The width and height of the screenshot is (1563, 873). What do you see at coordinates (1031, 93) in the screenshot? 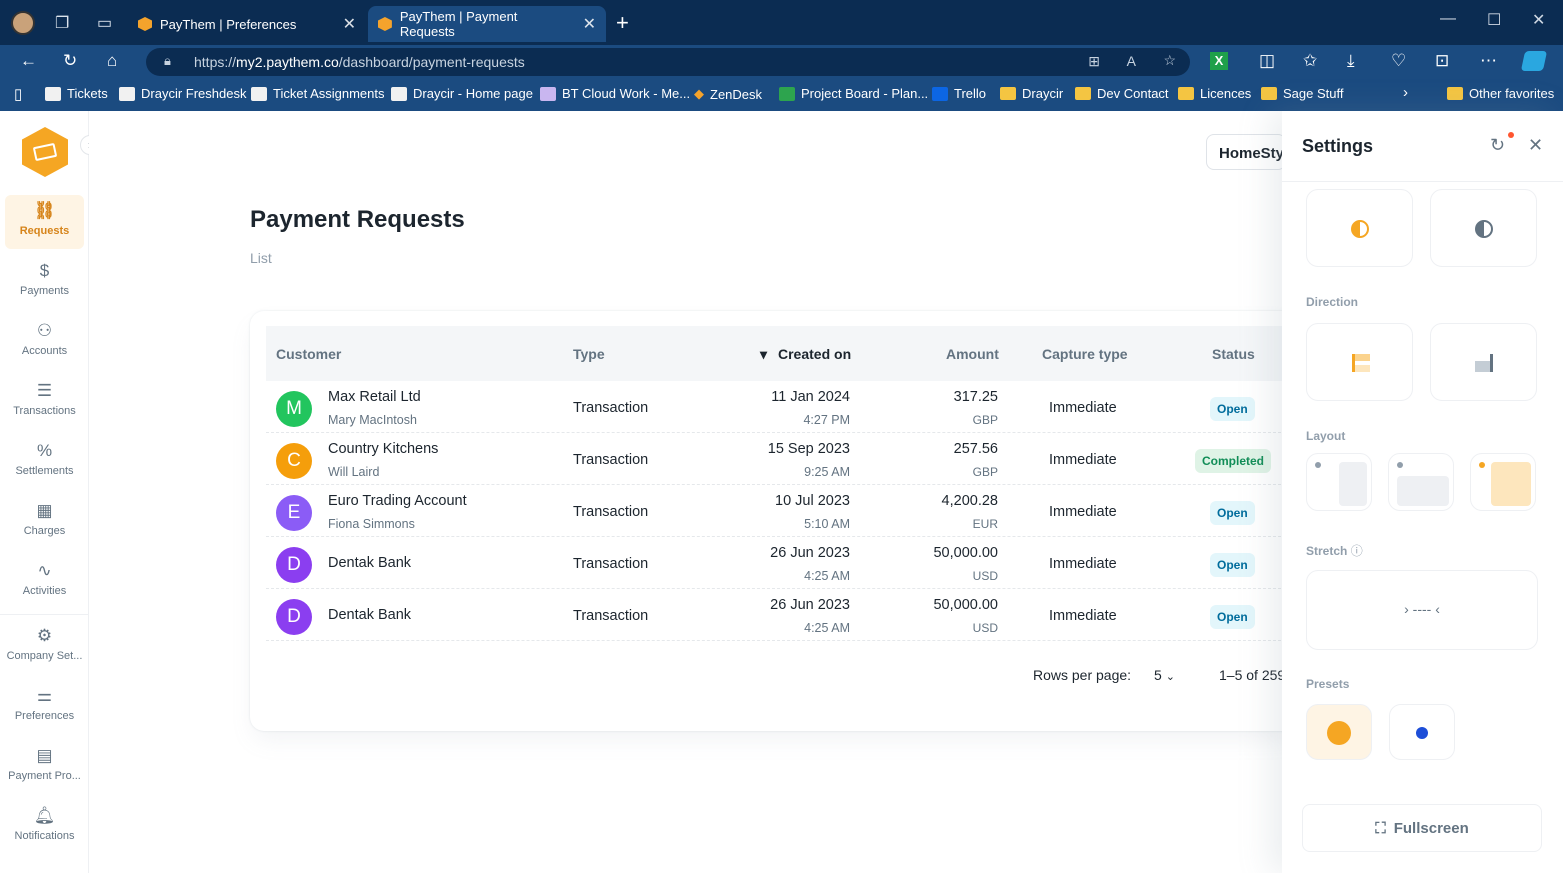
I see `bookmark-draycir: Draycir` at bounding box center [1031, 93].